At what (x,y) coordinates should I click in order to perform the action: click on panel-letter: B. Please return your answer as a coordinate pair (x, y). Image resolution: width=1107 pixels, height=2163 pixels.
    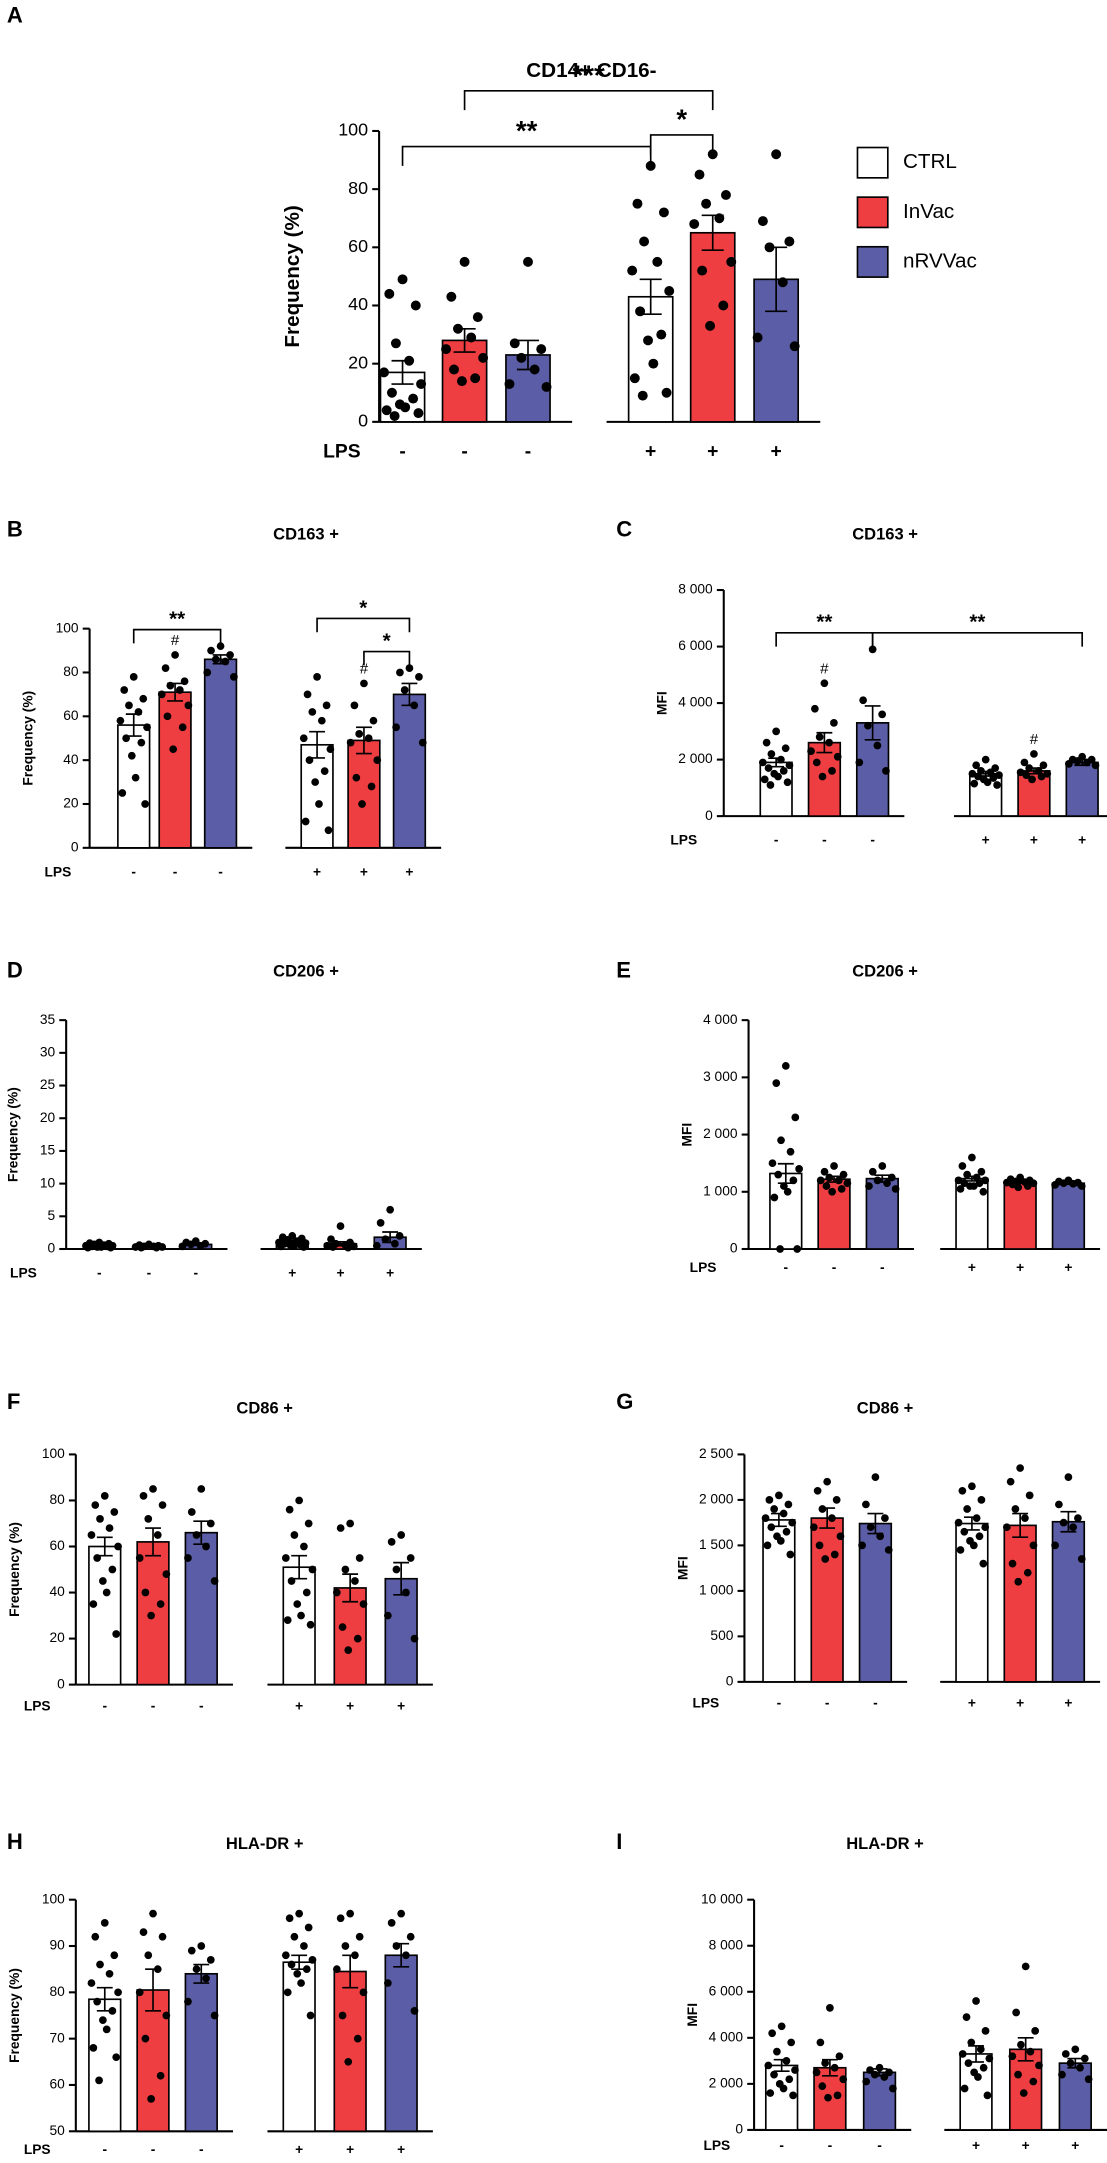
    Looking at the image, I should click on (15, 529).